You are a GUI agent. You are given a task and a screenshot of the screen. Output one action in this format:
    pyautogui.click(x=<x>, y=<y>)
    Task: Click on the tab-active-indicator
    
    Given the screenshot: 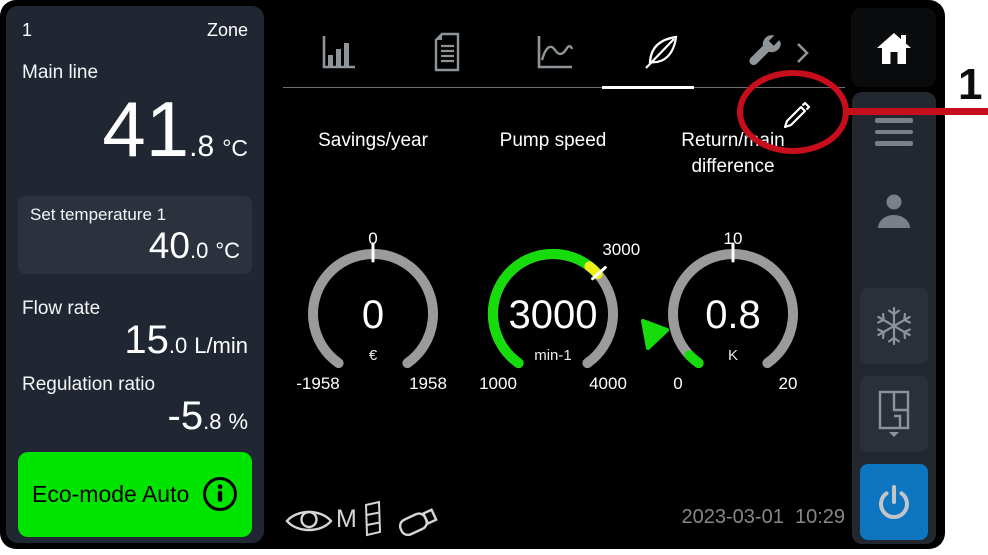 What is the action you would take?
    pyautogui.click(x=648, y=87)
    